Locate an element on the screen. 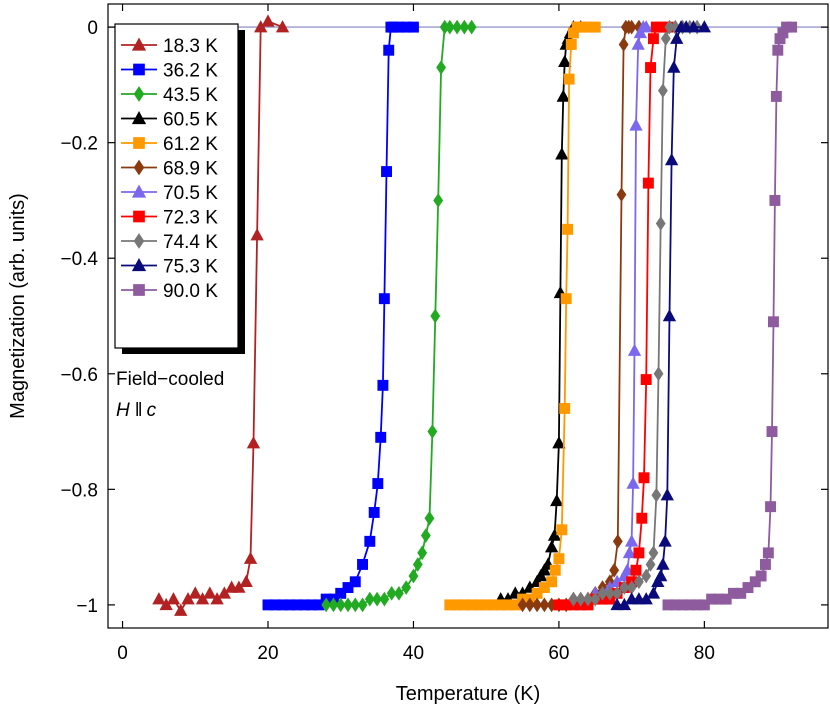 The image size is (830, 709). legend-marker-75-3-k is located at coordinates (139, 265).